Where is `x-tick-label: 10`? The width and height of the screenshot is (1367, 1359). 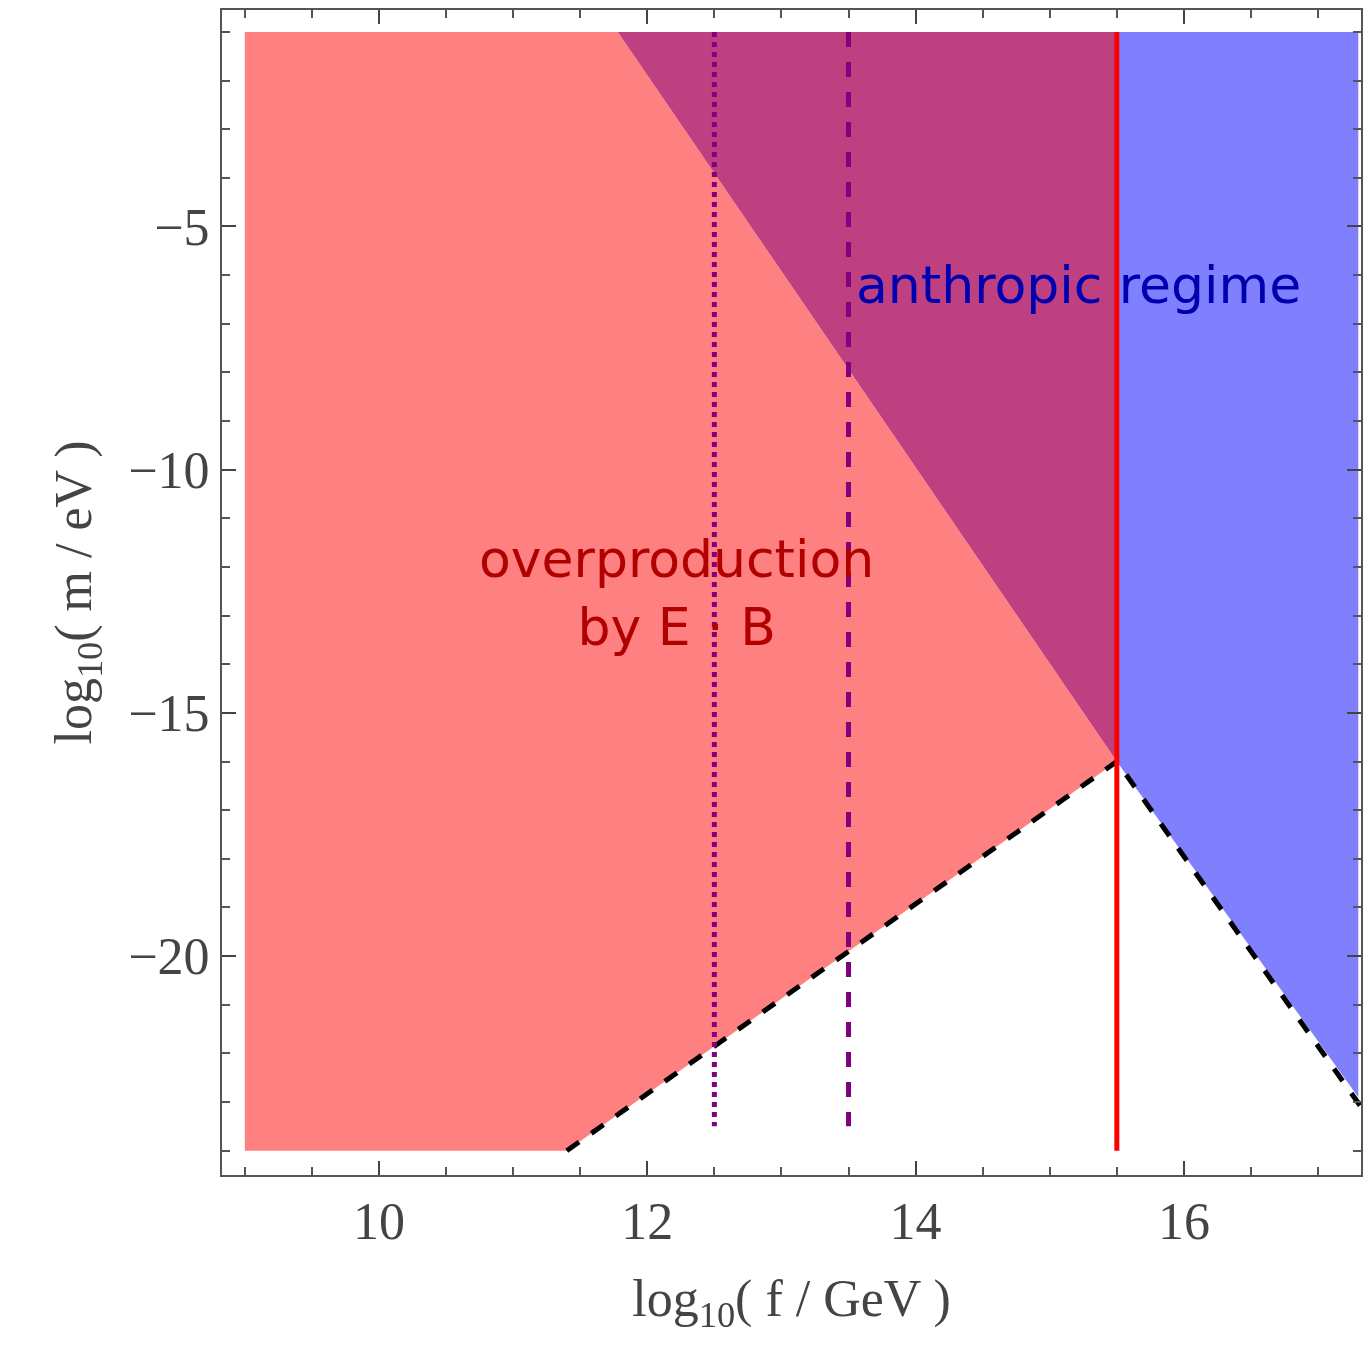 x-tick-label: 10 is located at coordinates (378, 1222).